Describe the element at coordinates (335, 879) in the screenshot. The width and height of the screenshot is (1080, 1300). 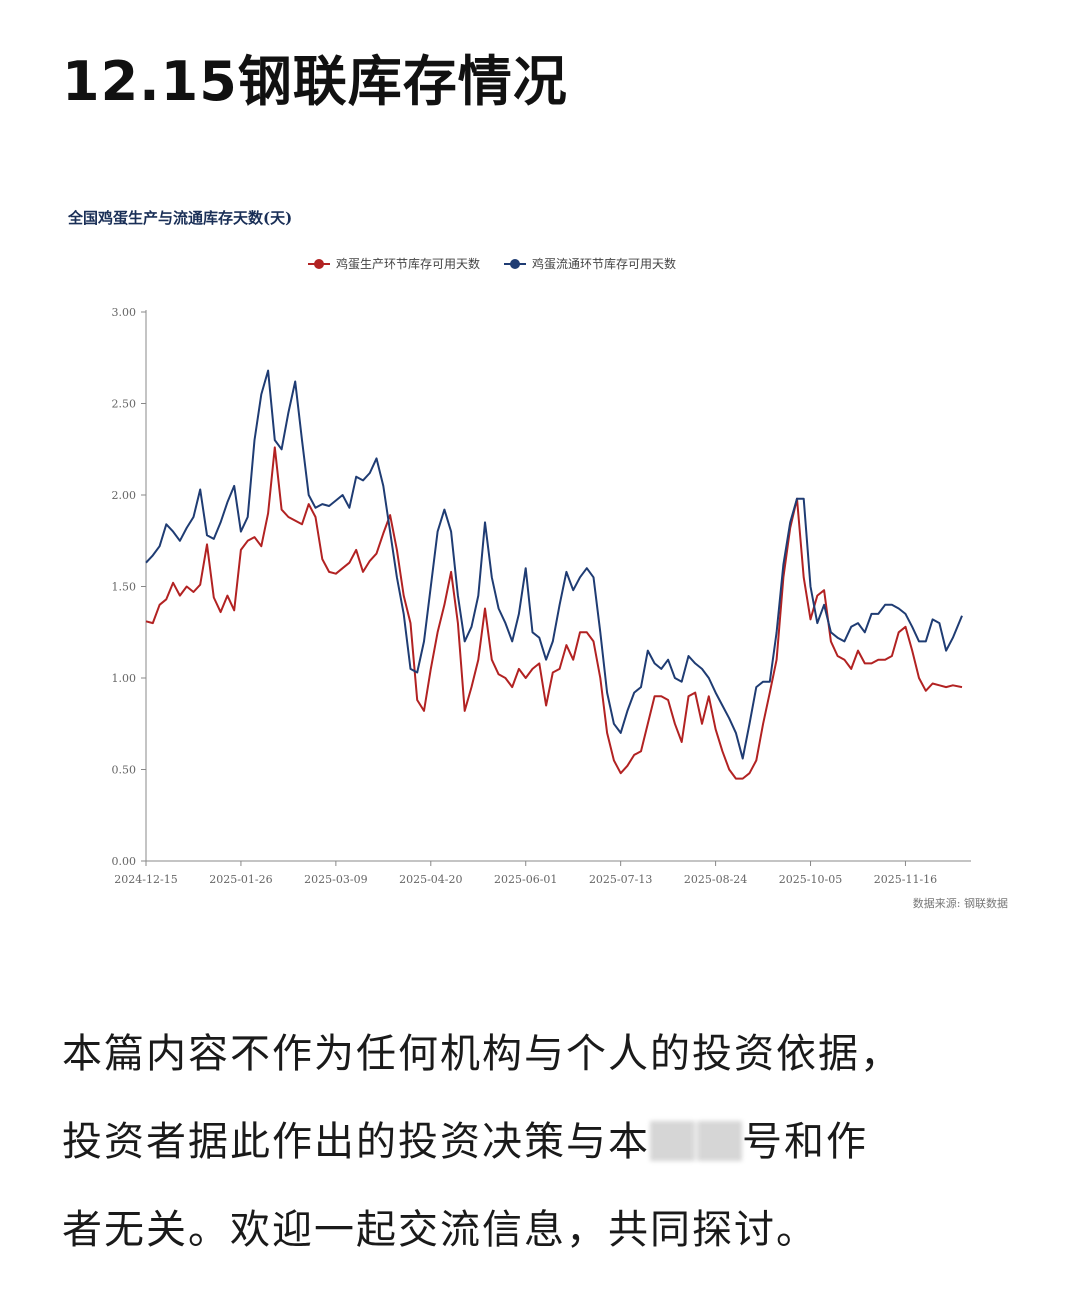
I see `x-tick-label: 2025-03-09` at that location.